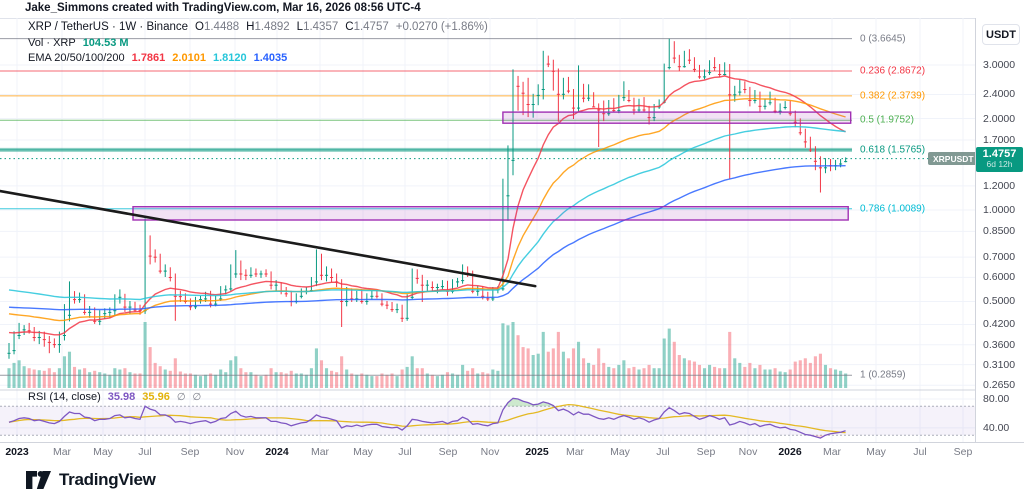 The width and height of the screenshot is (1024, 502). Describe the element at coordinates (999, 153) in the screenshot. I see `last-price-value: 1.4757` at that location.